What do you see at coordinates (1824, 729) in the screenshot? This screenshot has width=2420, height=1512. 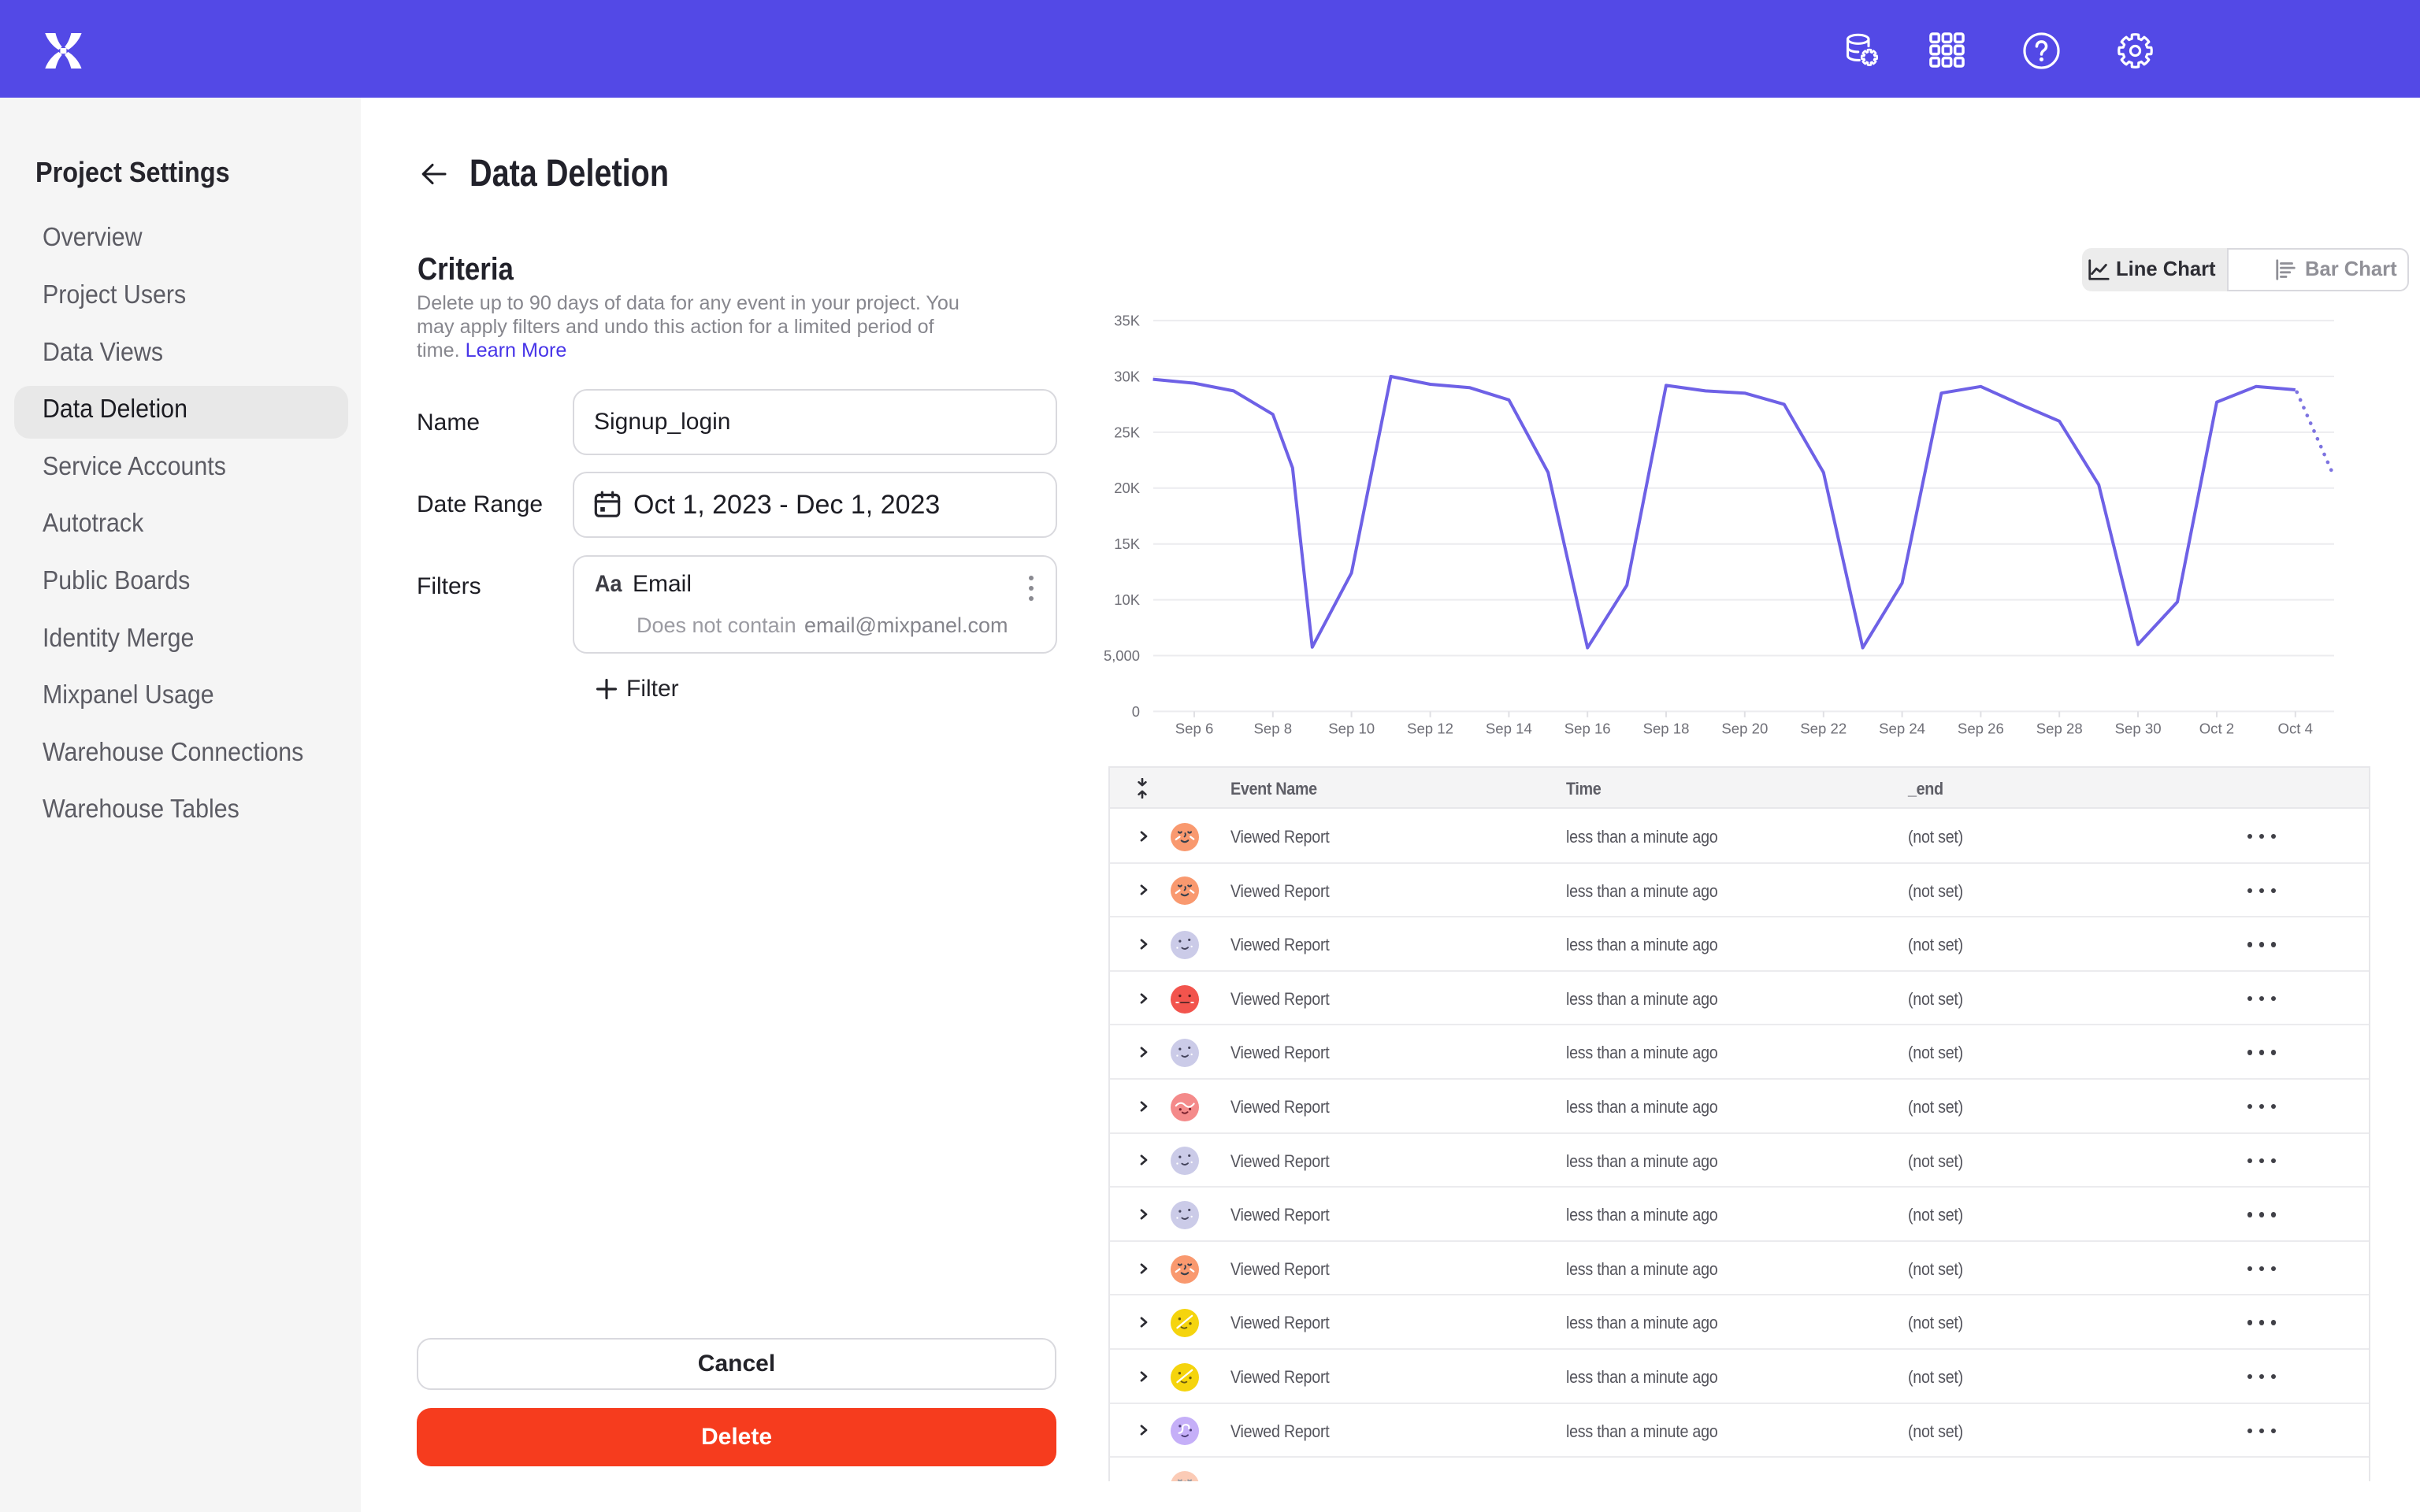 I see `svg-text: Sep 22` at bounding box center [1824, 729].